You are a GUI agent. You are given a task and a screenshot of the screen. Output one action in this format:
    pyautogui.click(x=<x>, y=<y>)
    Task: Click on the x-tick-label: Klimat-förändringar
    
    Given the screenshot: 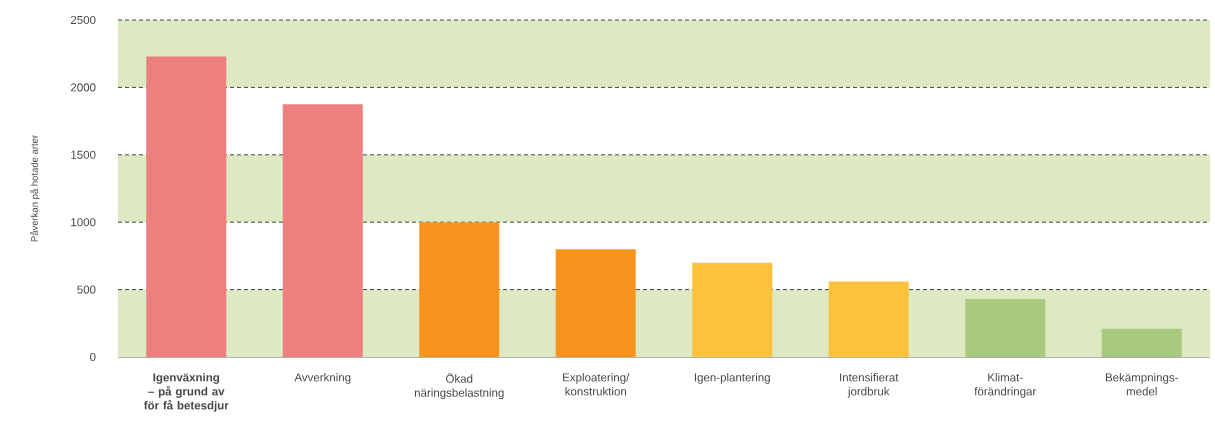 What is the action you would take?
    pyautogui.click(x=1005, y=385)
    